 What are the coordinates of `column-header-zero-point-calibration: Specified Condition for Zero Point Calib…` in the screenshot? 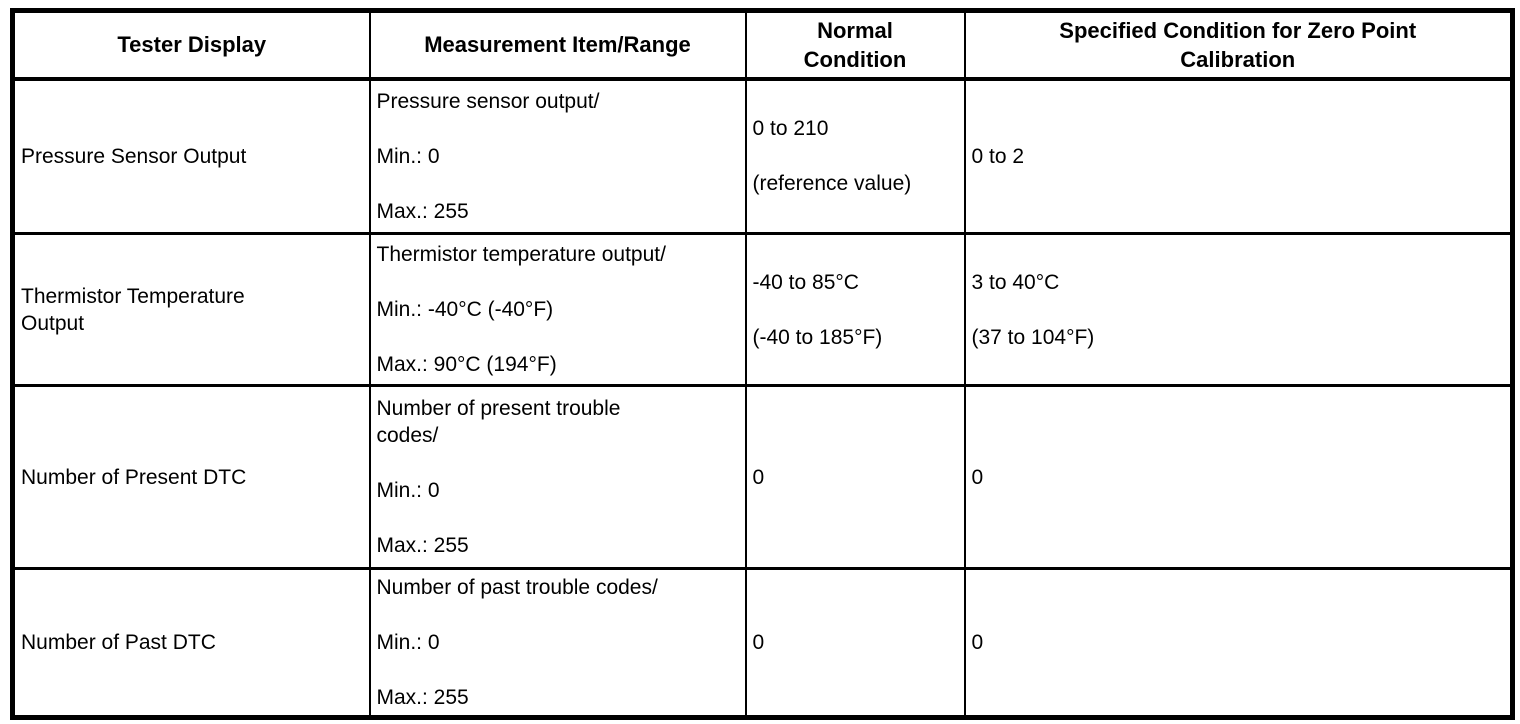 It's located at (1238, 45).